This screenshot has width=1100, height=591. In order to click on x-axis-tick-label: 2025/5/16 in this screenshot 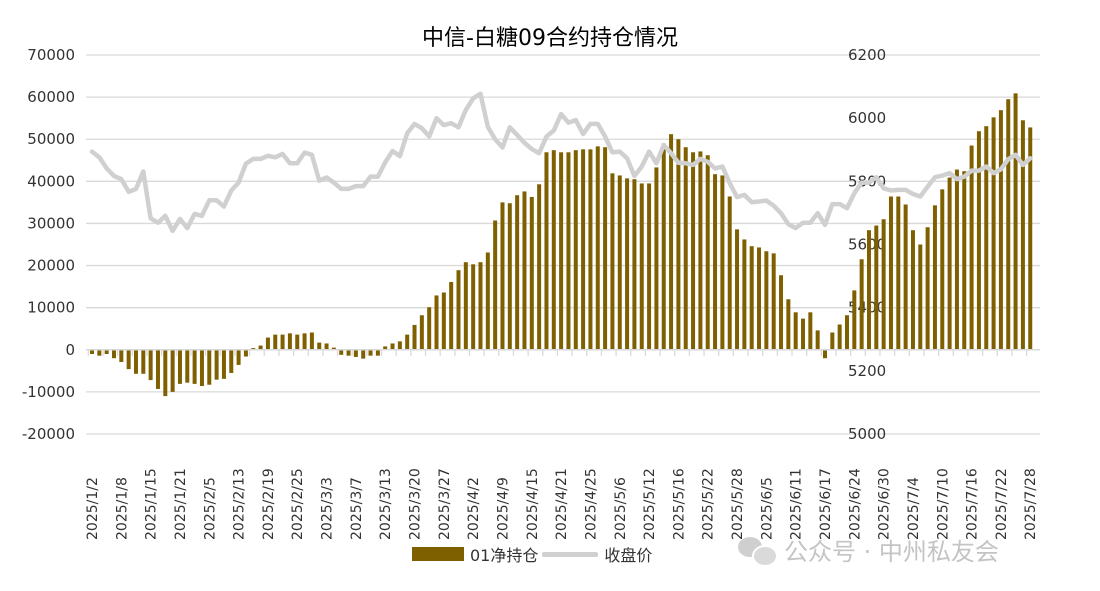, I will do `click(679, 504)`.